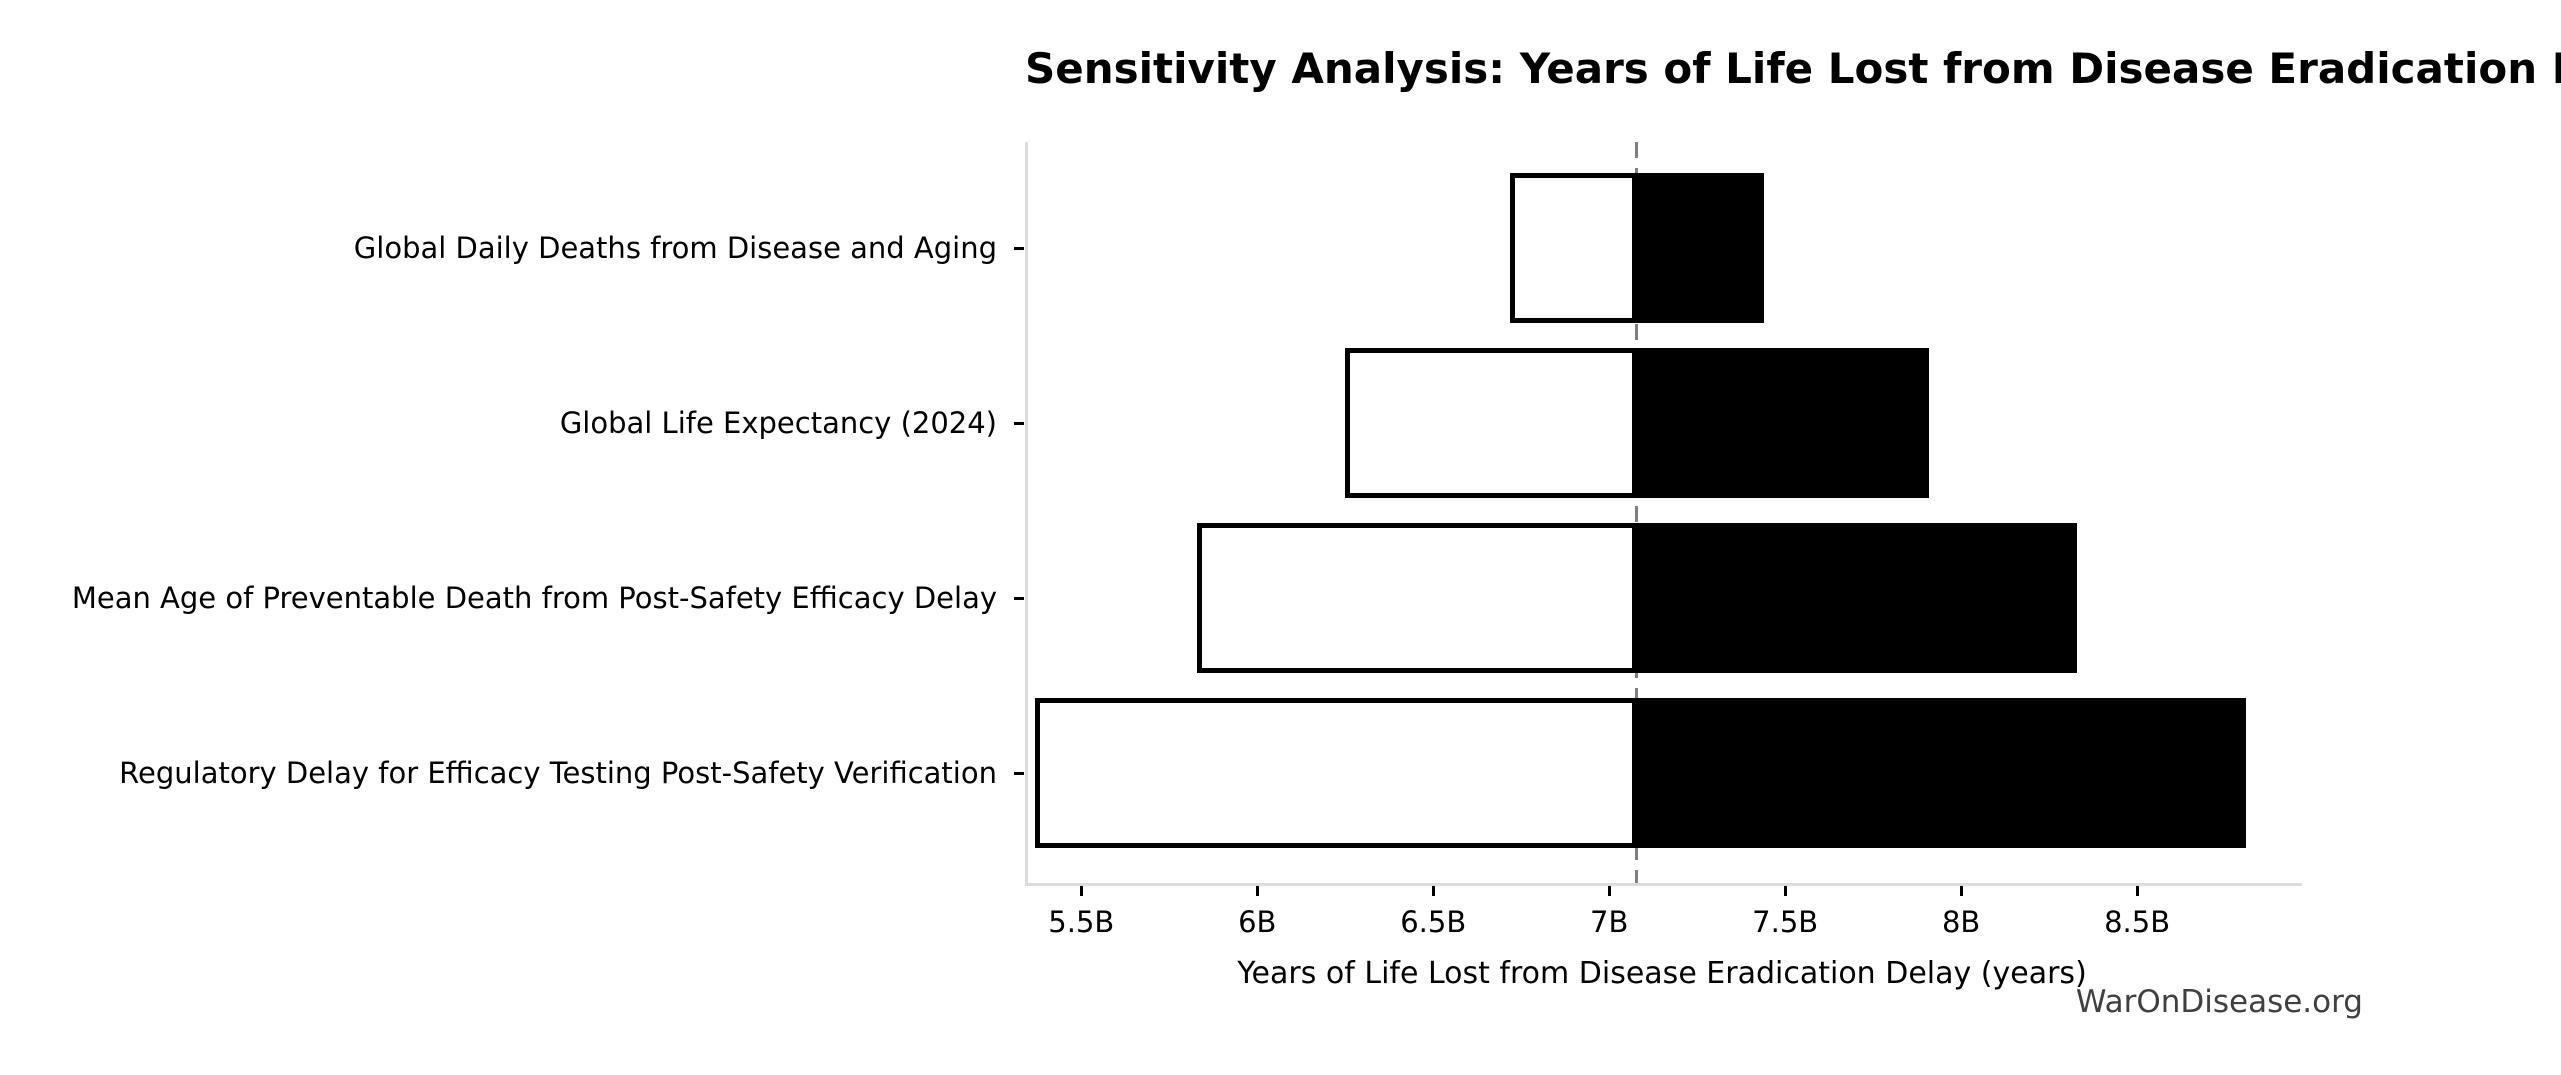 Image resolution: width=2561 pixels, height=1075 pixels. Describe the element at coordinates (778, 423) in the screenshot. I see `category-label: Global Life Expectancy (2024)` at that location.